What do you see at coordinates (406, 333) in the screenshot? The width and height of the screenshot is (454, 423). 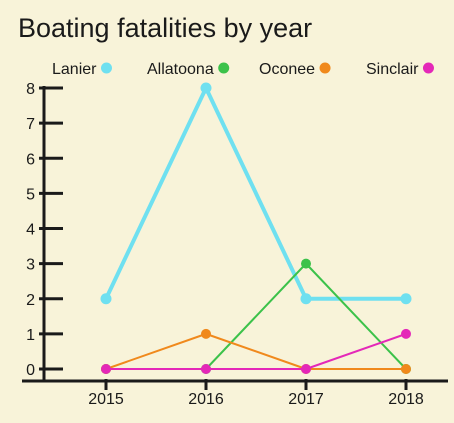 I see `data-point-sinclair-2018` at bounding box center [406, 333].